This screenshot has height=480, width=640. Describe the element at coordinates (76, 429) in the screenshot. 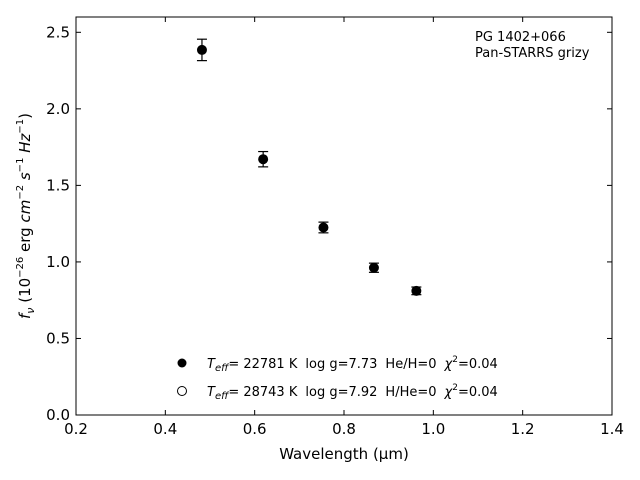

I see `x-tick-label: 0.2` at that location.